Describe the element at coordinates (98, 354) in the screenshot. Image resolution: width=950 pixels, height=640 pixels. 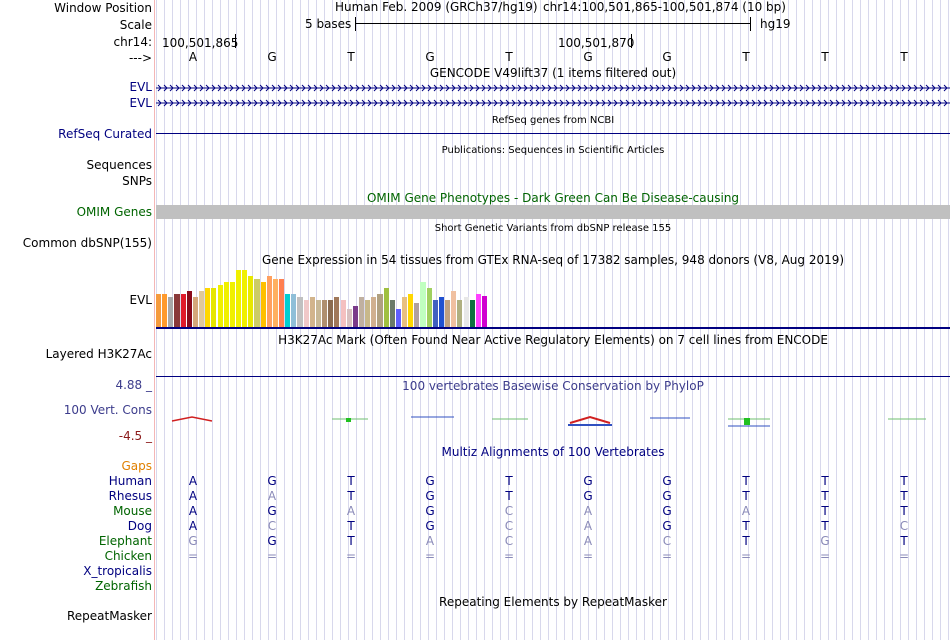
I see `track-label-h3k27ac: Layered H3K27Ac` at that location.